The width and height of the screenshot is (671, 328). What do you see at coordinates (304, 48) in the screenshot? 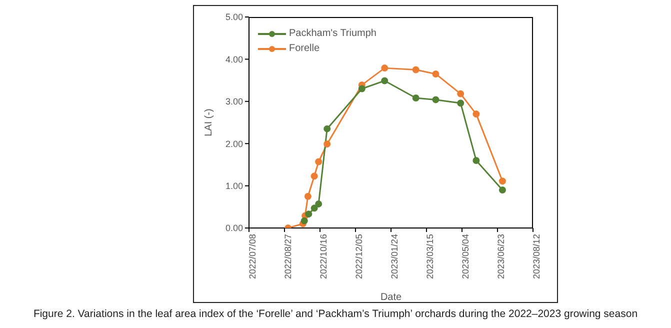
I see `legend-label: Forelle` at bounding box center [304, 48].